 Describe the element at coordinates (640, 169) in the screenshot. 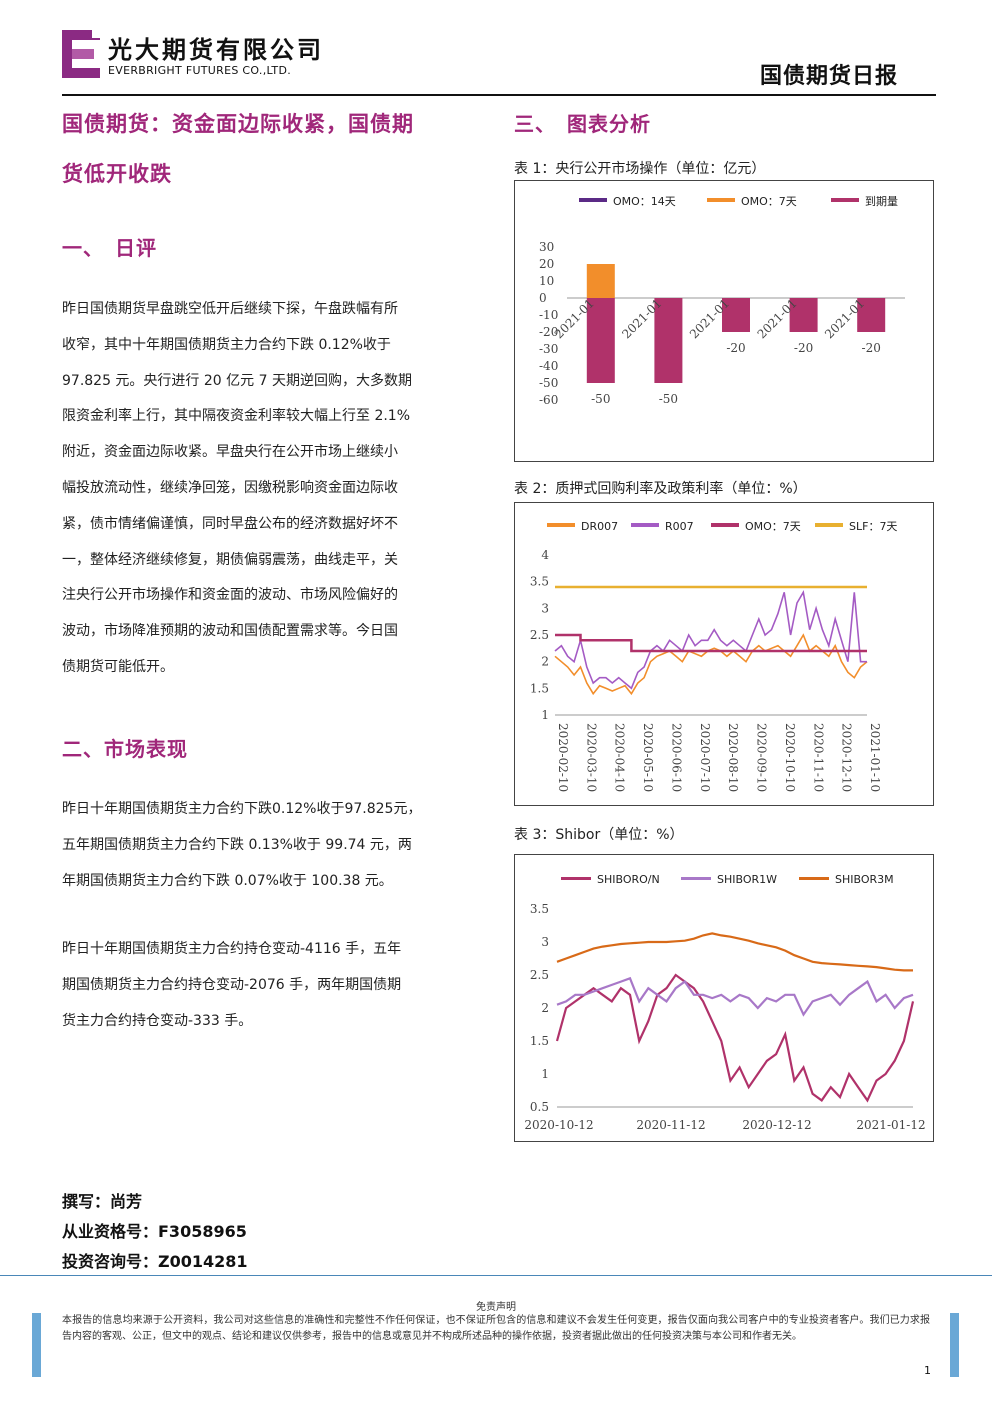

I see `chart1-caption: 表 1：央行公开市场操作（单位：亿元）` at that location.